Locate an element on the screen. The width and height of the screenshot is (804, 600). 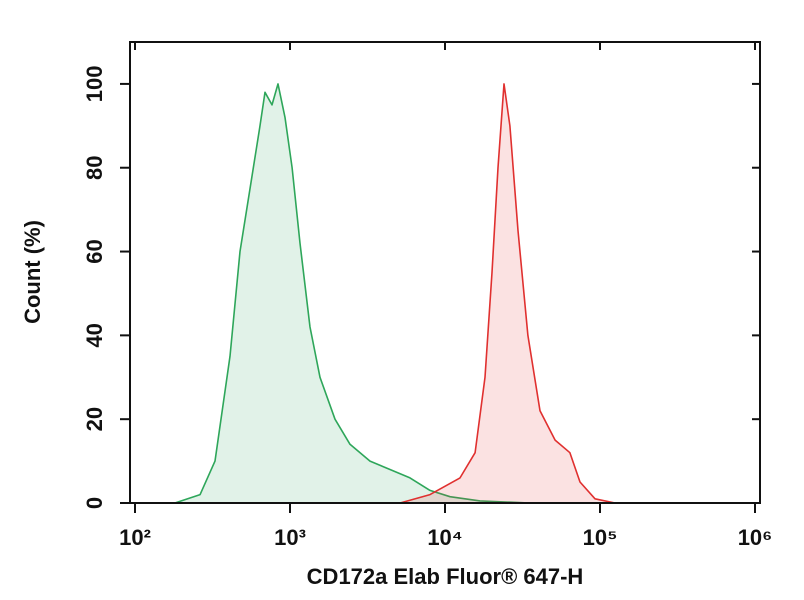
y-tick-label: 0 is located at coordinates (94, 503).